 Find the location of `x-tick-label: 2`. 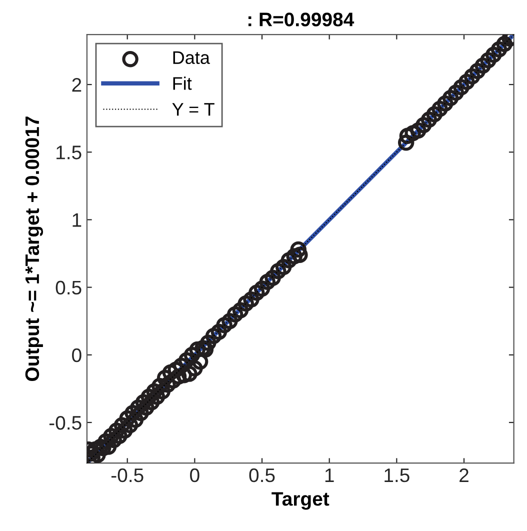

x-tick-label: 2 is located at coordinates (464, 475).